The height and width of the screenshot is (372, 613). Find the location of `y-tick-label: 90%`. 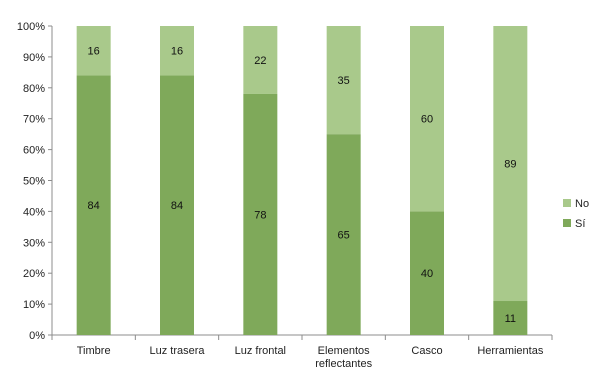

y-tick-label: 90% is located at coordinates (34, 58).